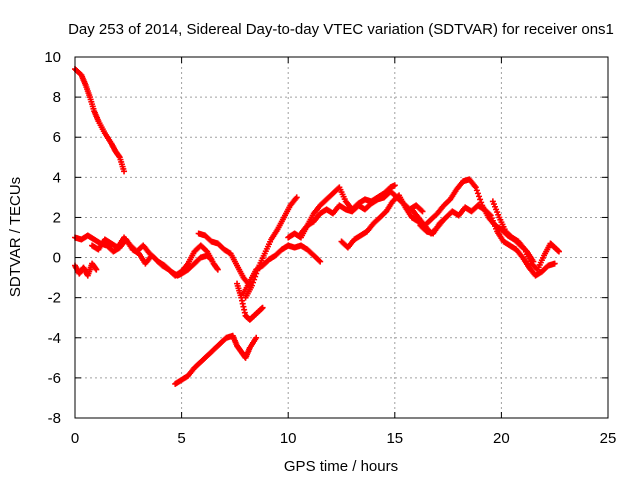  Describe the element at coordinates (57, 258) in the screenshot. I see `y-tick-label: 0` at that location.